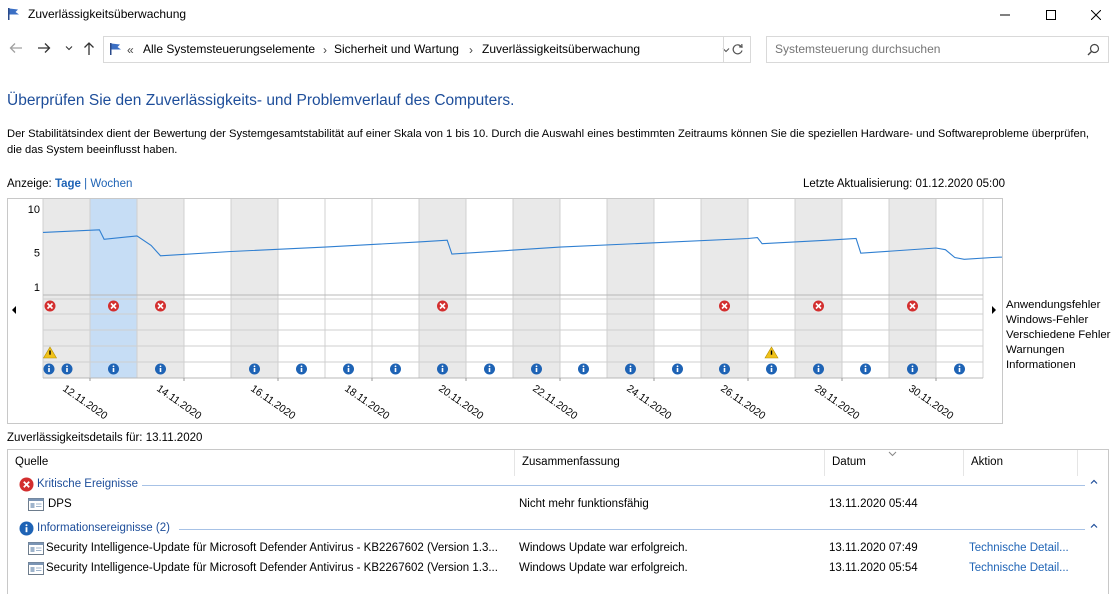 The width and height of the screenshot is (1119, 594). Describe the element at coordinates (930, 403) in the screenshot. I see `x-tick-label: 30.11.2020` at that location.